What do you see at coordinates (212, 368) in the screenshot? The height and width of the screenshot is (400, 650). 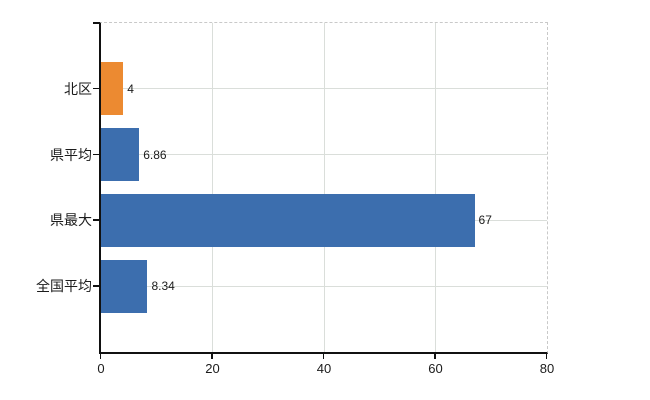 I see `x-axis-tick-label: 20` at bounding box center [212, 368].